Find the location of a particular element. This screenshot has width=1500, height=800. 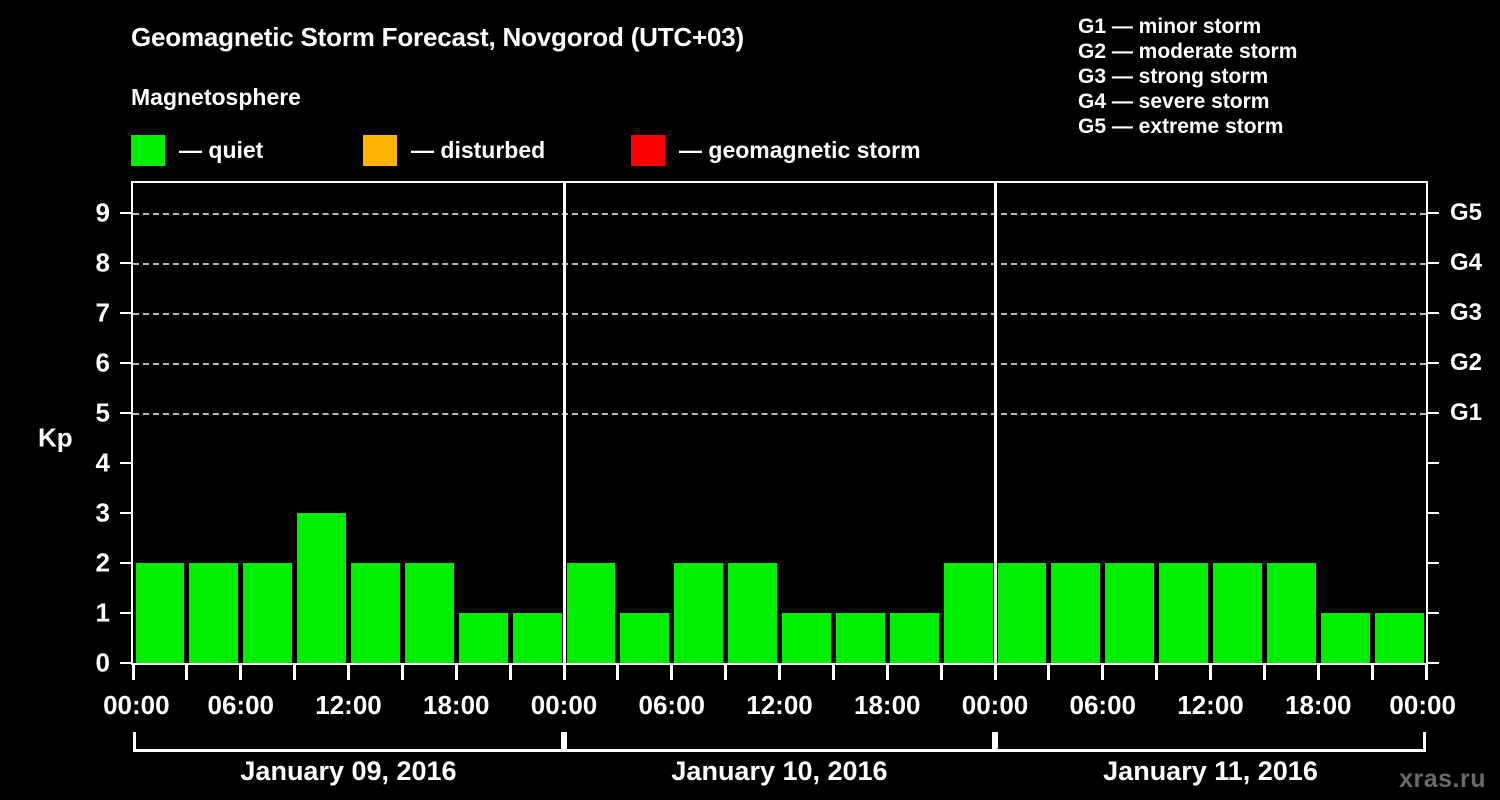

chart-subtitle: Magnetosphere is located at coordinates (216, 97).